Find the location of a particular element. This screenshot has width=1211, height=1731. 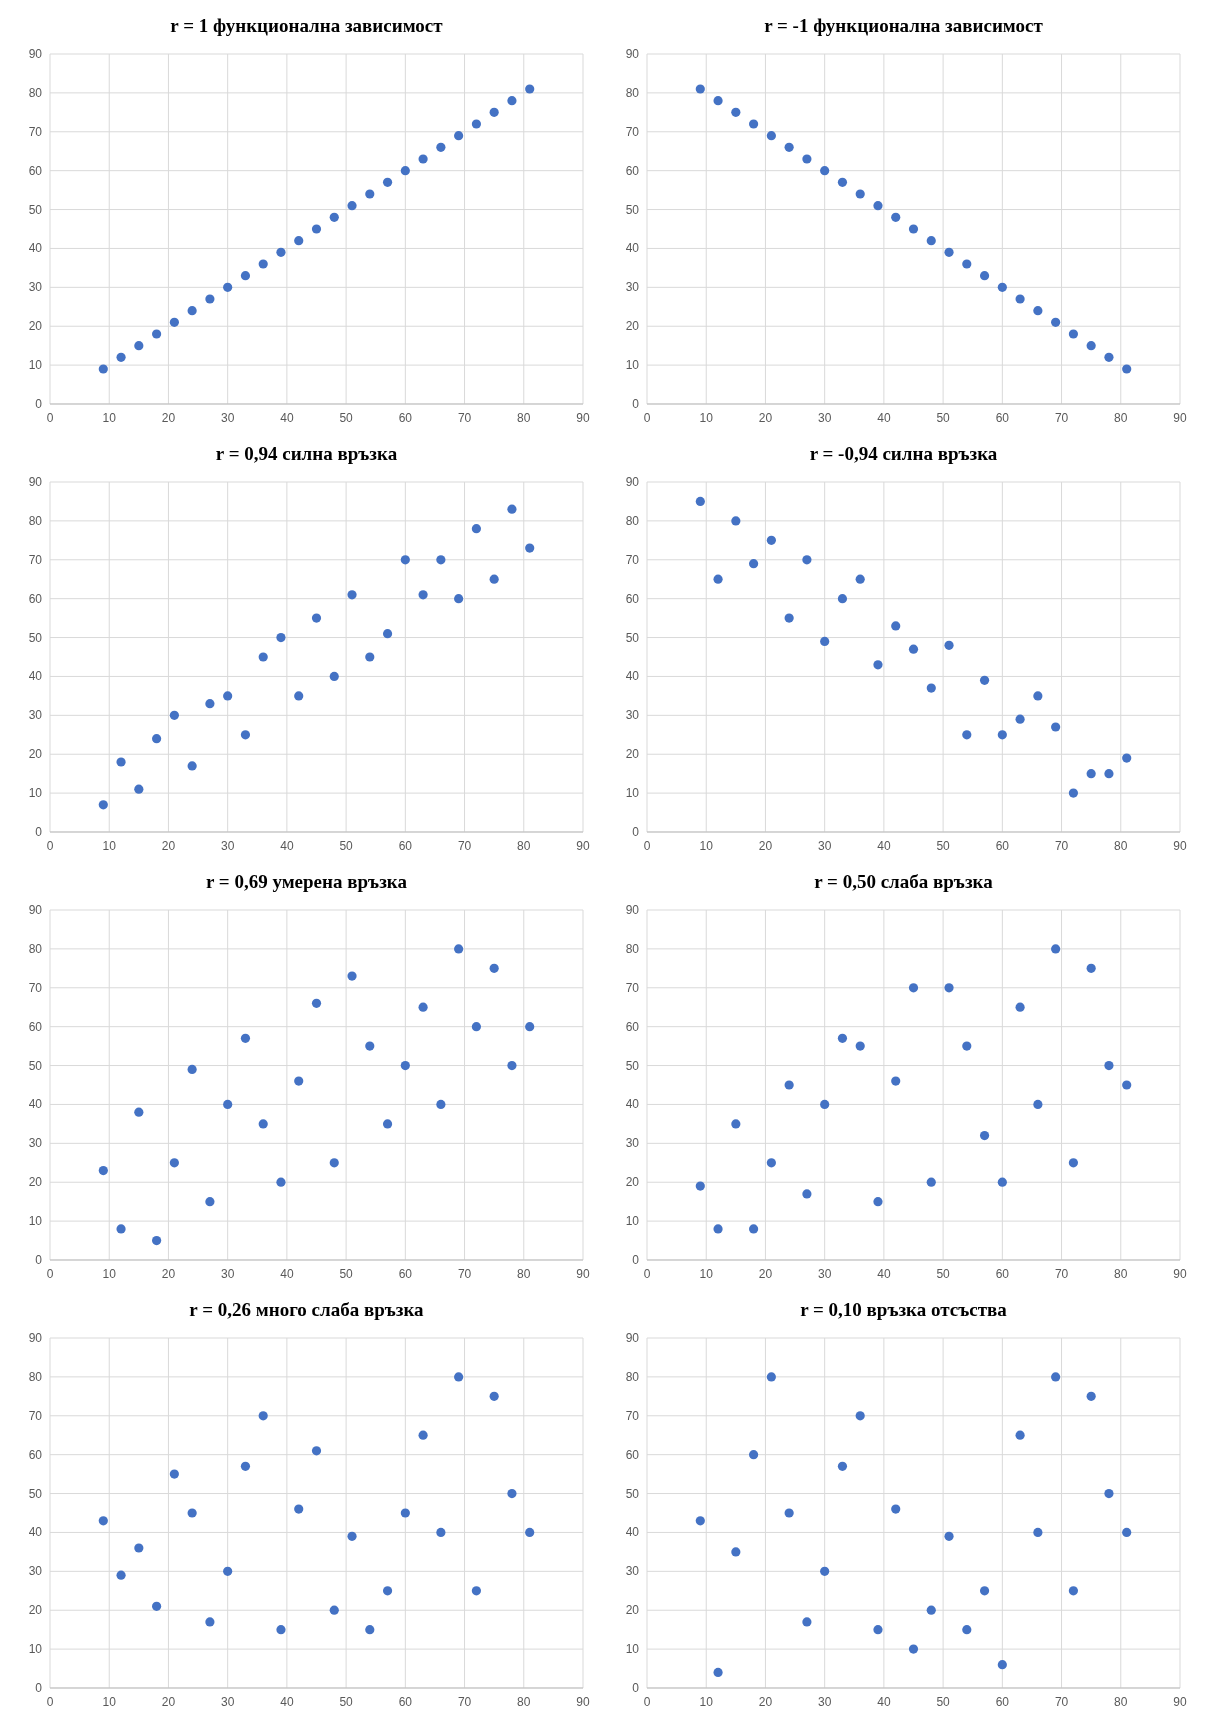

chart-title: r = 0,50 слаба връзка is located at coordinates (904, 881).